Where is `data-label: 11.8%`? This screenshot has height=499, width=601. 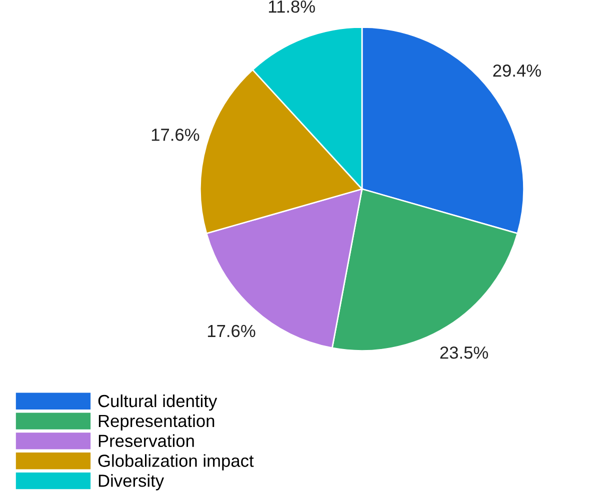
data-label: 11.8% is located at coordinates (291, 6).